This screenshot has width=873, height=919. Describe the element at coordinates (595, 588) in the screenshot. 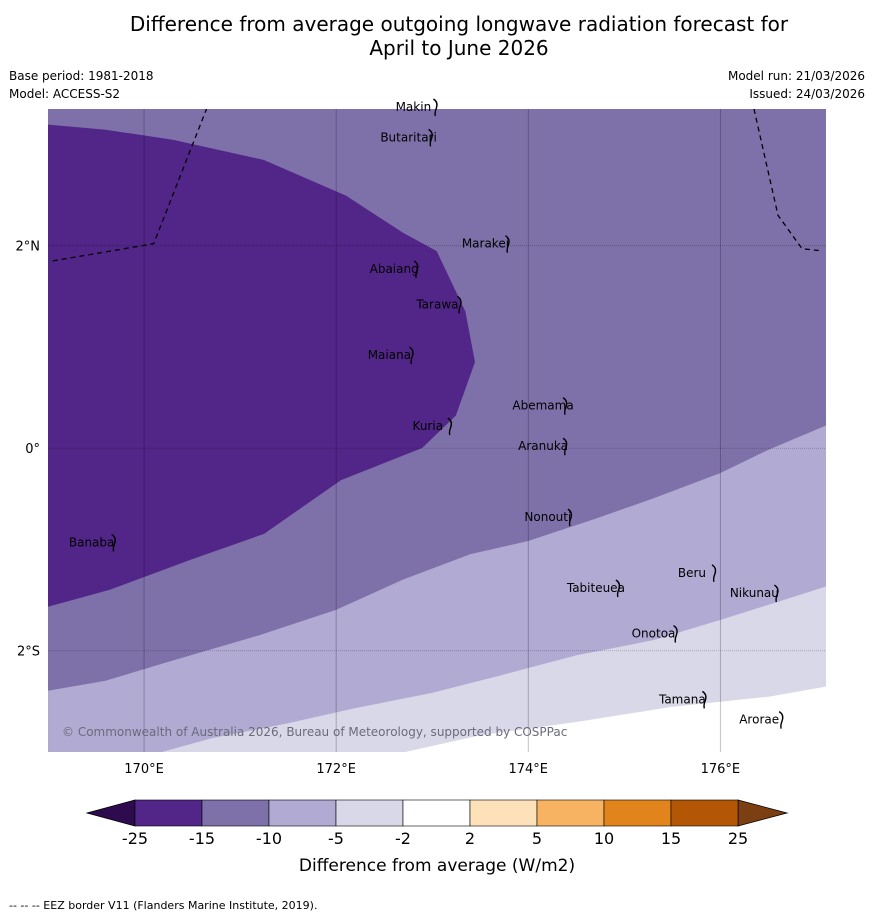

I see `place-label: Tabiteuea` at that location.